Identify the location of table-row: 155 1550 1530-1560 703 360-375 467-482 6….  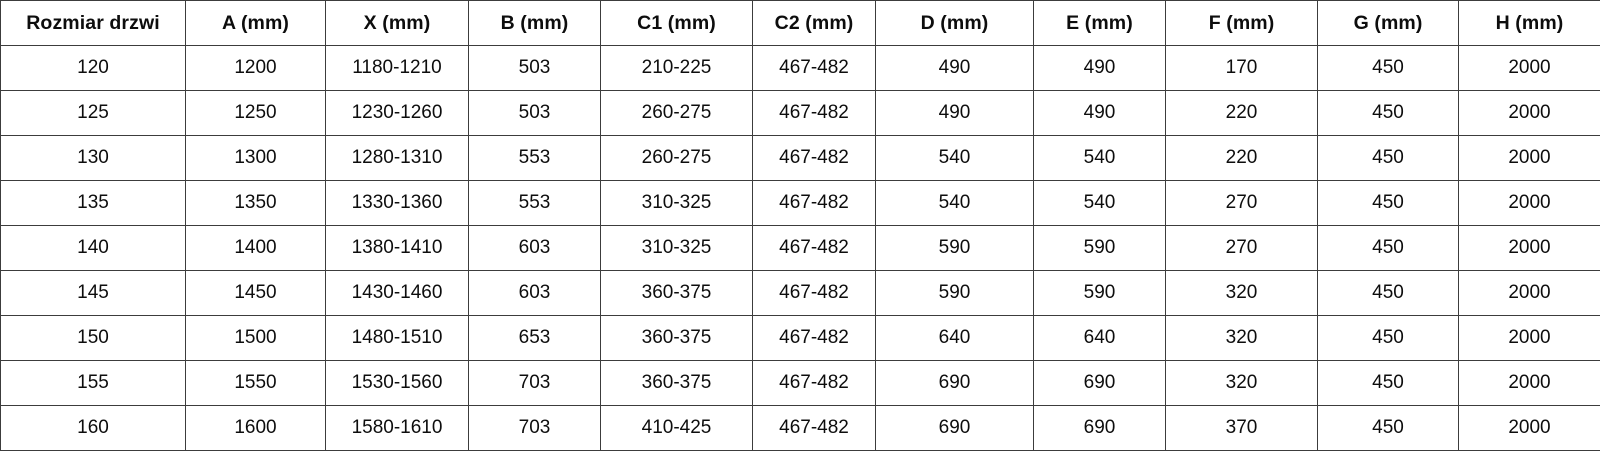
(800, 383).